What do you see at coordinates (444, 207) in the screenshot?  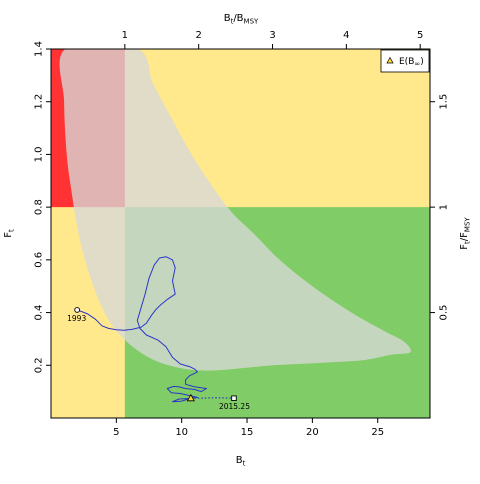 I see `right-tick-label: 1` at bounding box center [444, 207].